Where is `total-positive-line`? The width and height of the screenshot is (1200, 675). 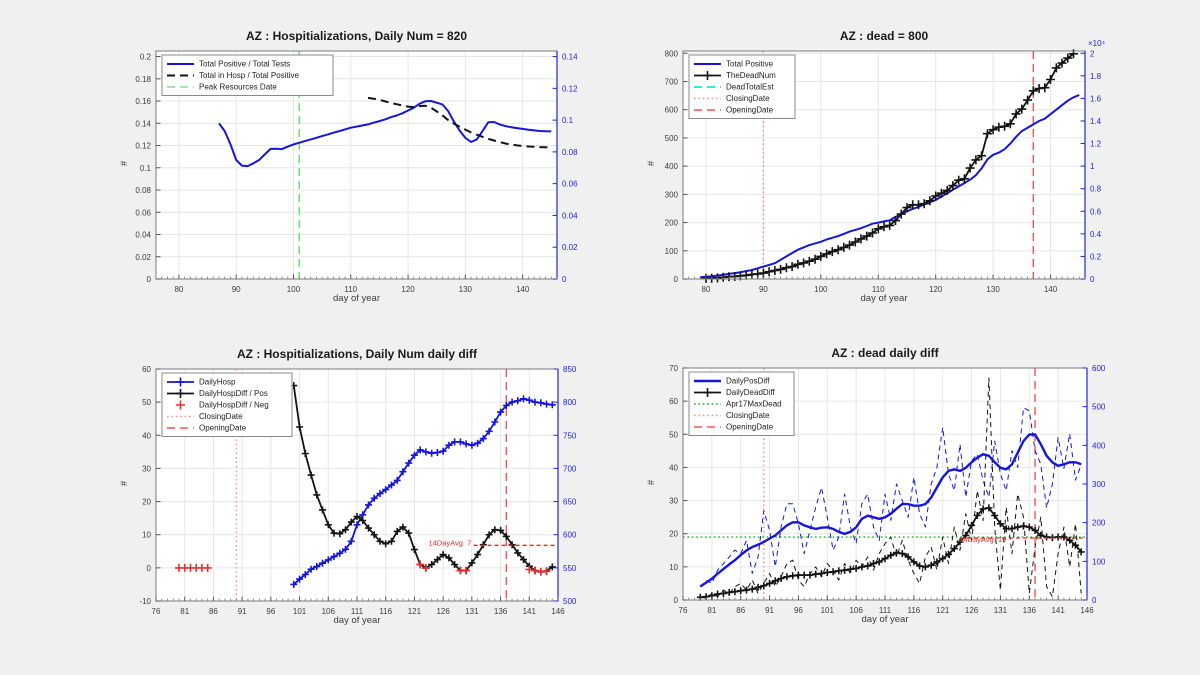 total-positive-line is located at coordinates (890, 186).